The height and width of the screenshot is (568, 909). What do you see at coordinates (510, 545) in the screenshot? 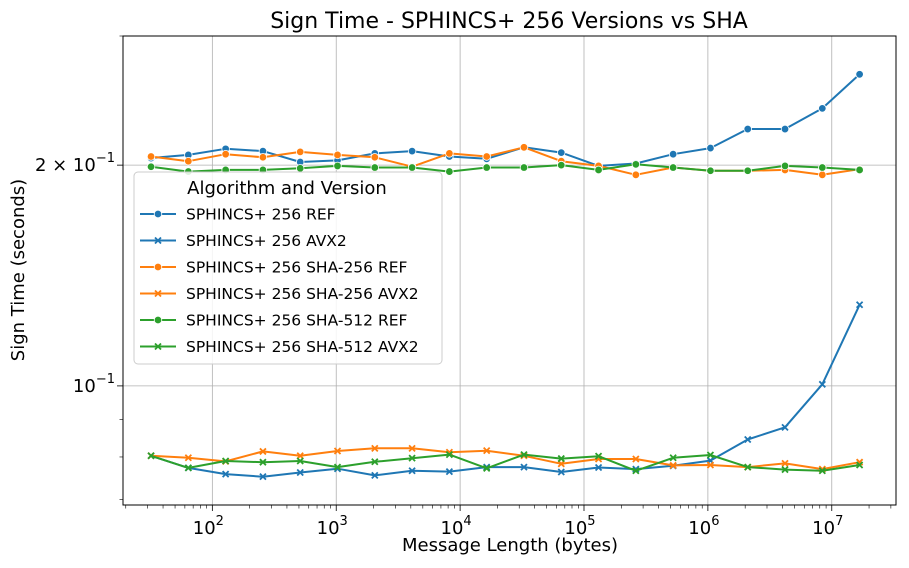
I see `x-axis-label: Message Length (bytes)` at bounding box center [510, 545].